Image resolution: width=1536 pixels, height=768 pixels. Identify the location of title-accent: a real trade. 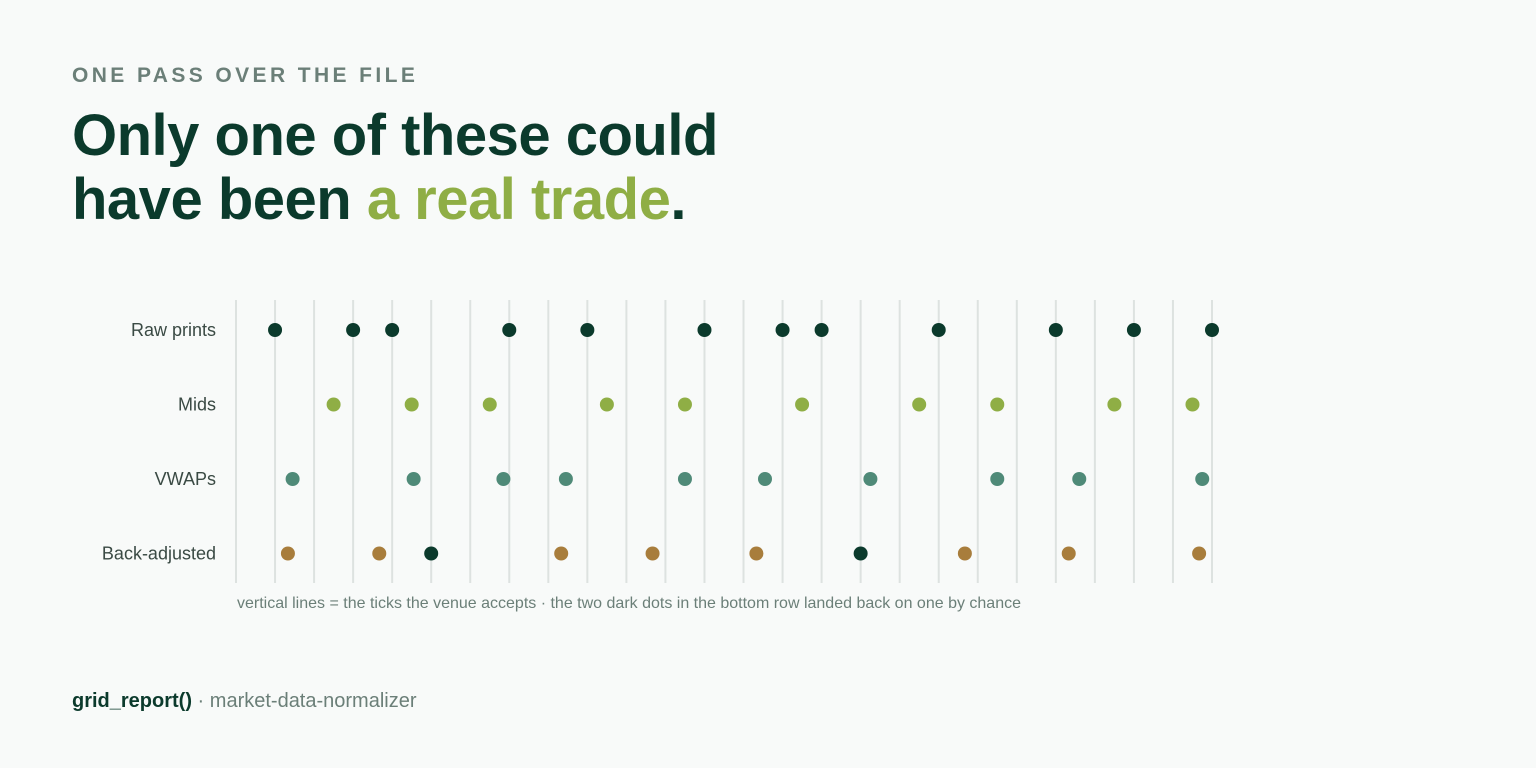
(518, 199).